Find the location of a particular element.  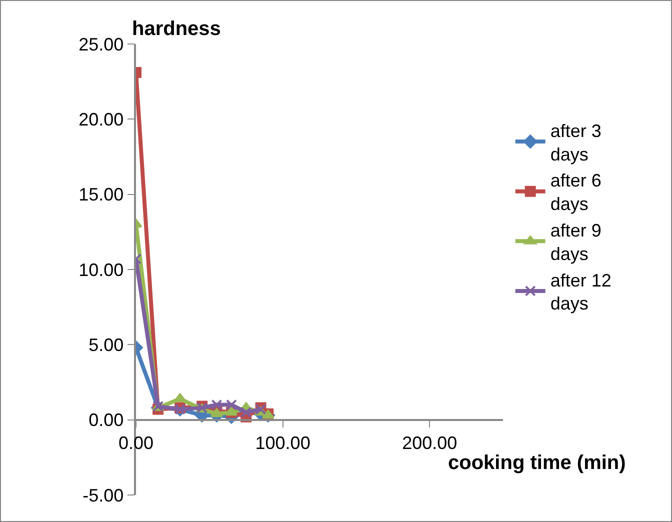

x-axis-title: cooking time (min) is located at coordinates (537, 463).